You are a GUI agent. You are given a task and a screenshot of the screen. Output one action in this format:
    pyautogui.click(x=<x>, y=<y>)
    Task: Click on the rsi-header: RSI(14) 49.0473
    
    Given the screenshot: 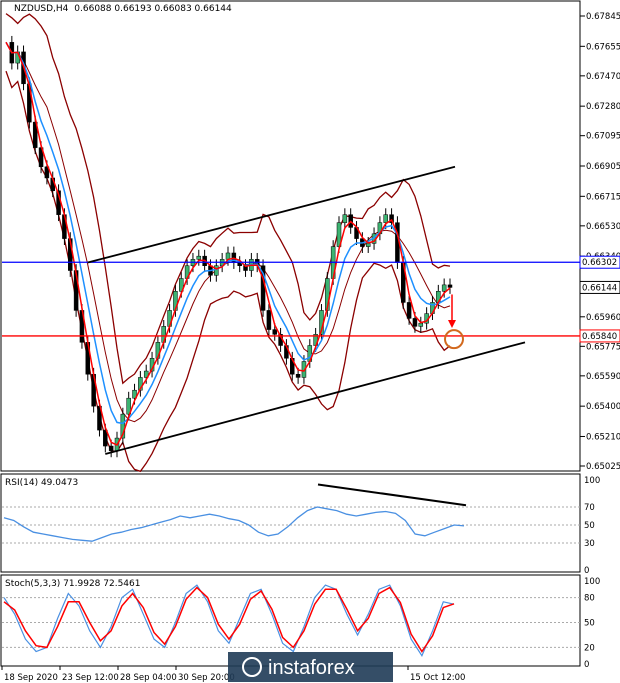 What is the action you would take?
    pyautogui.click(x=41, y=483)
    